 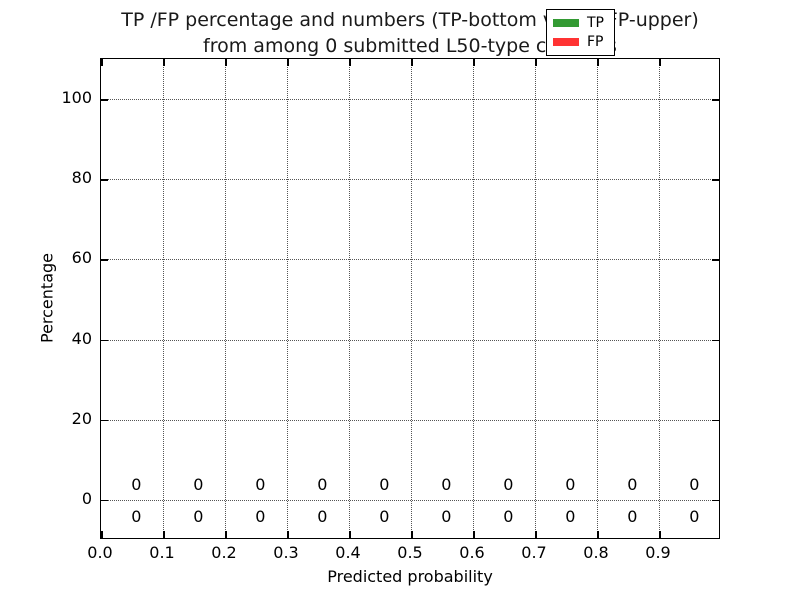 What do you see at coordinates (81, 258) in the screenshot?
I see `y-tick-label: 60` at bounding box center [81, 258].